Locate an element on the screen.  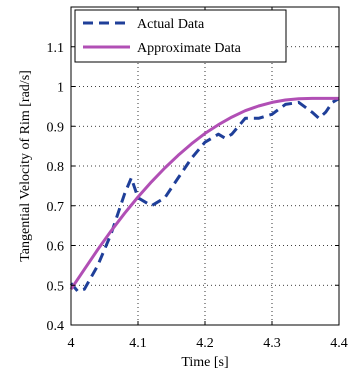
y-tick-label: 0.9 is located at coordinates (56, 127).